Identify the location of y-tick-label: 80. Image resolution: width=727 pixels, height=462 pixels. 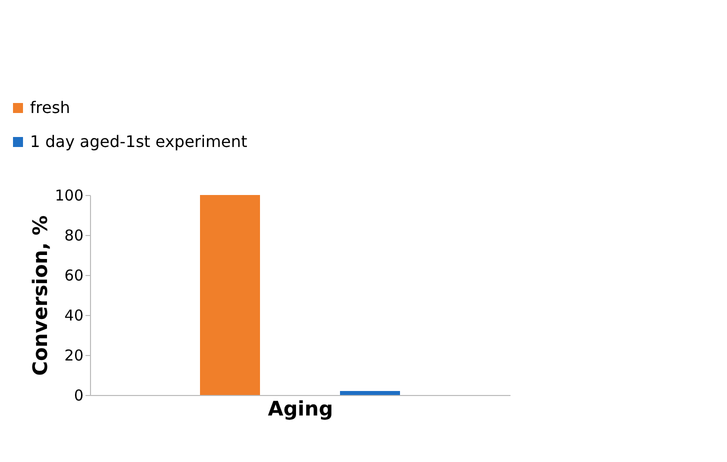
(74, 235).